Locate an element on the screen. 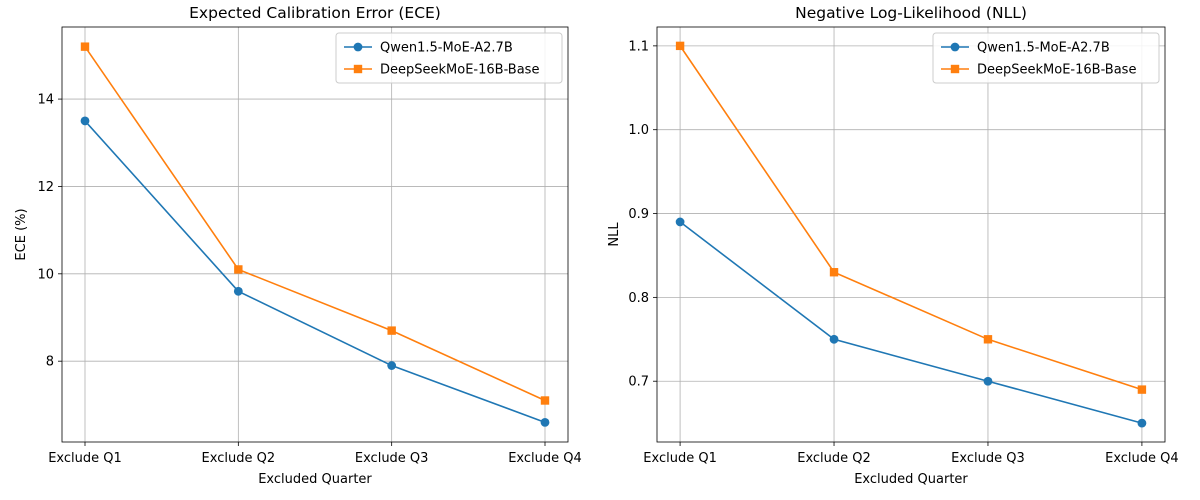 This screenshot has width=1200, height=500. y-axis-label: NLL is located at coordinates (614, 234).